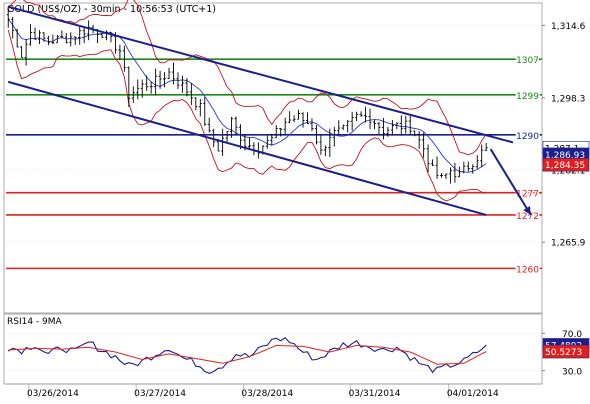 Image resolution: width=590 pixels, height=404 pixels. I want to click on price-tick-label: 1,298.3, so click(568, 99).